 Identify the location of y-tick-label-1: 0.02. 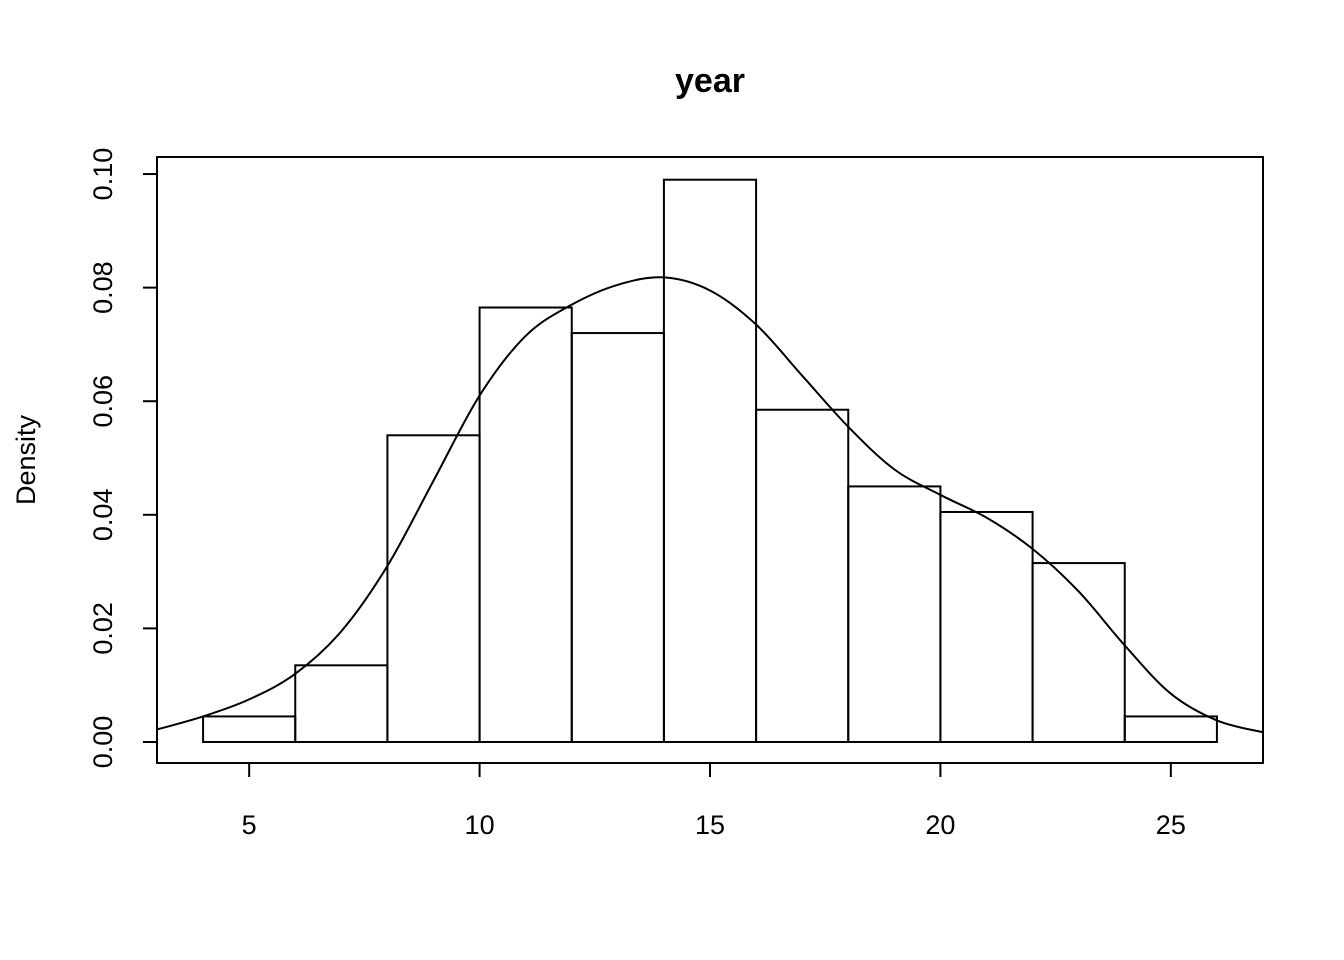
(103, 628).